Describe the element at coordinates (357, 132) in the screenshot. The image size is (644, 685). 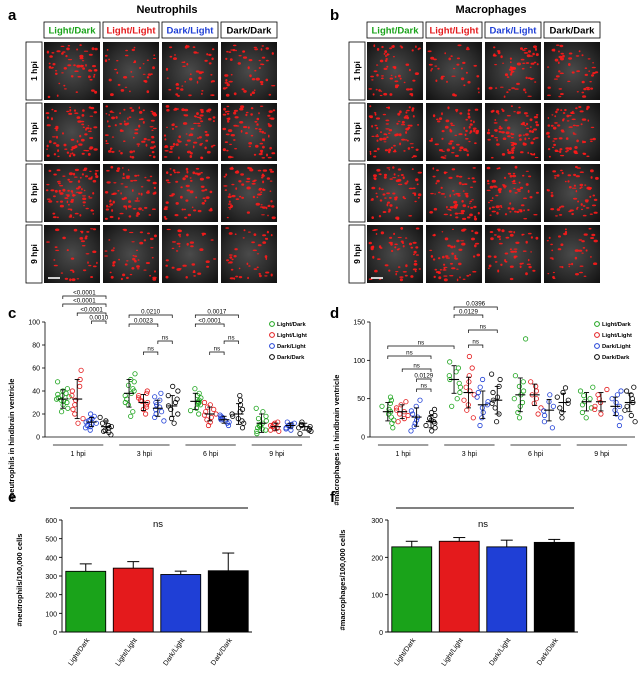
I see `timepoint-label: 3 hpi` at that location.